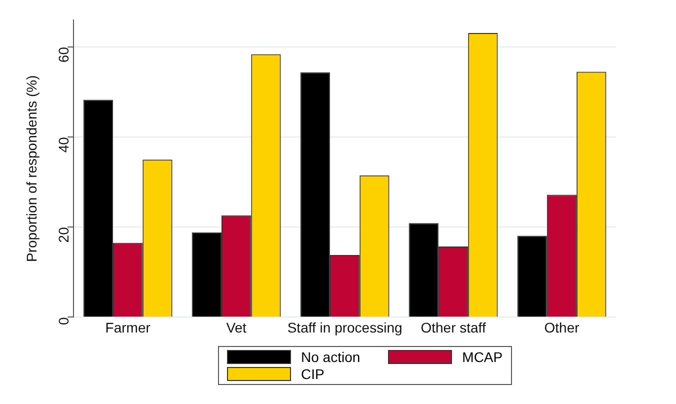 Image resolution: width=676 pixels, height=404 pixels. What do you see at coordinates (236, 327) in the screenshot?
I see `x-tick-label: Vet` at bounding box center [236, 327].